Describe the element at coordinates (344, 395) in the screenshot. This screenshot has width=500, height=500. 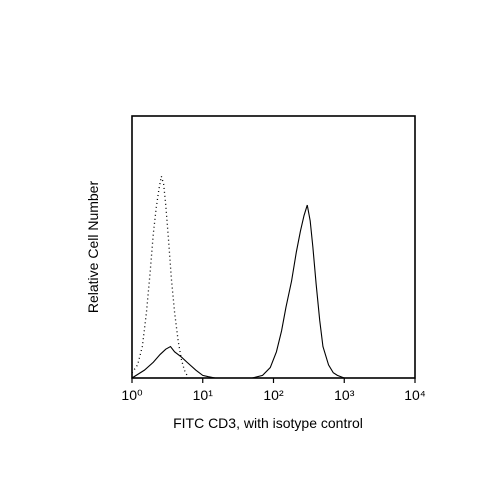
I see `x-tick-label: 10³` at that location.